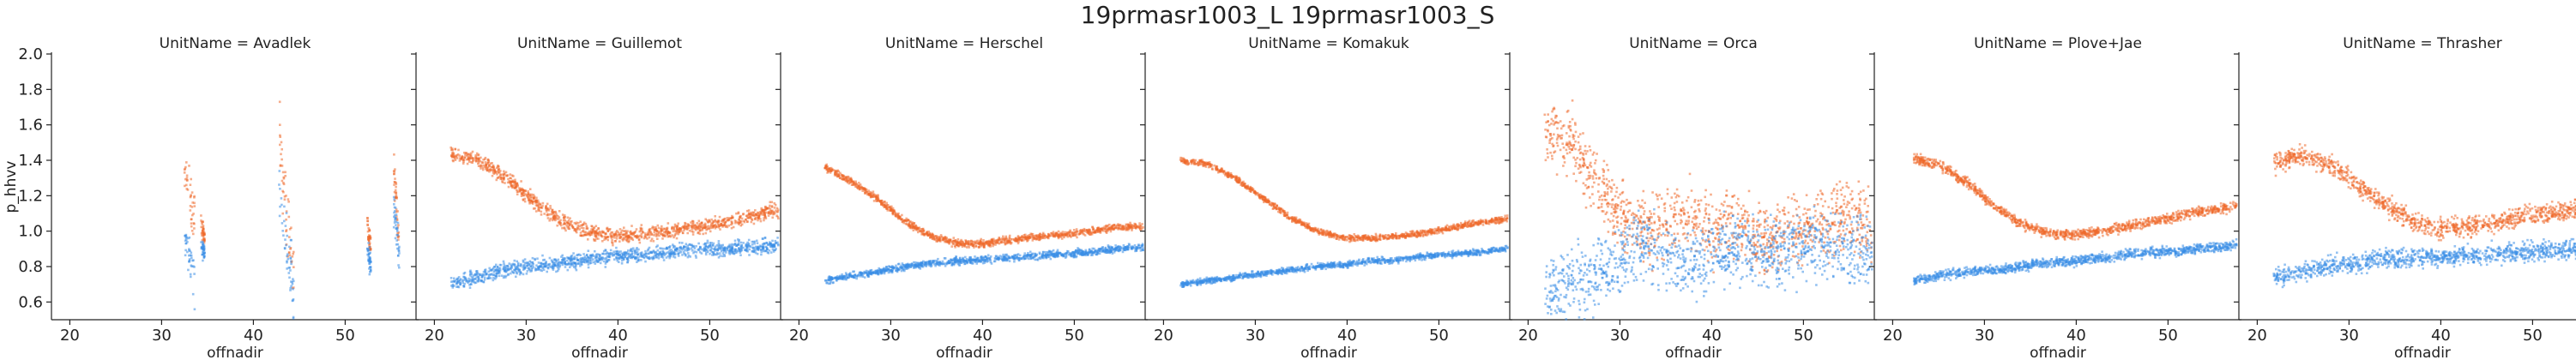 This screenshot has width=2576, height=360. I want to click on x-tick-label: 20, so click(799, 336).